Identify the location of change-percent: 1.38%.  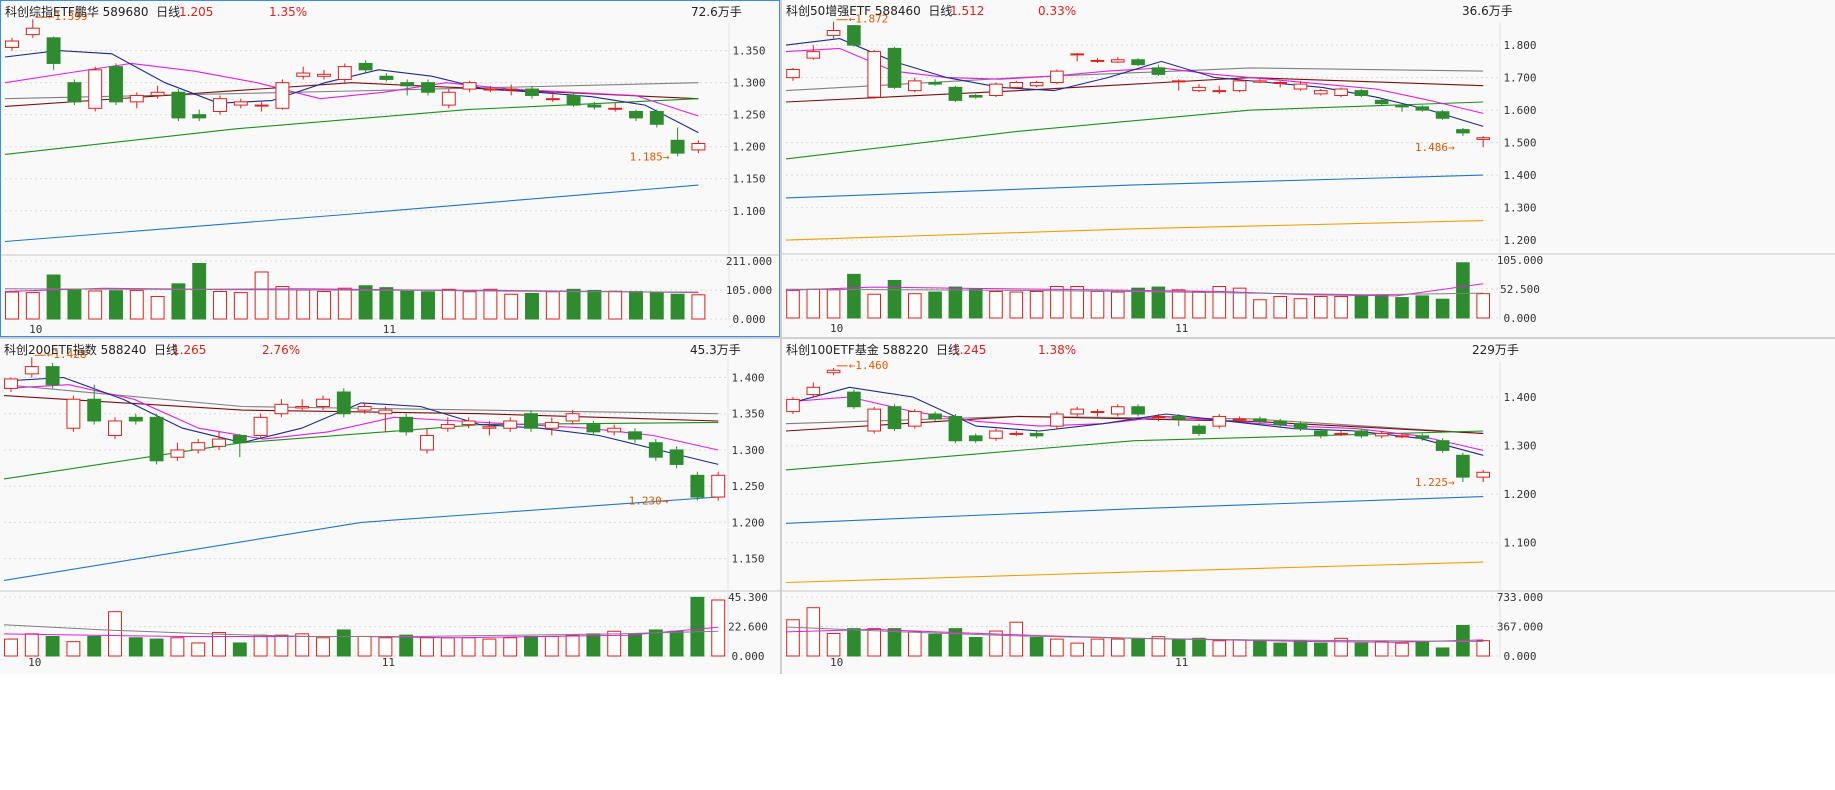
(1057, 350).